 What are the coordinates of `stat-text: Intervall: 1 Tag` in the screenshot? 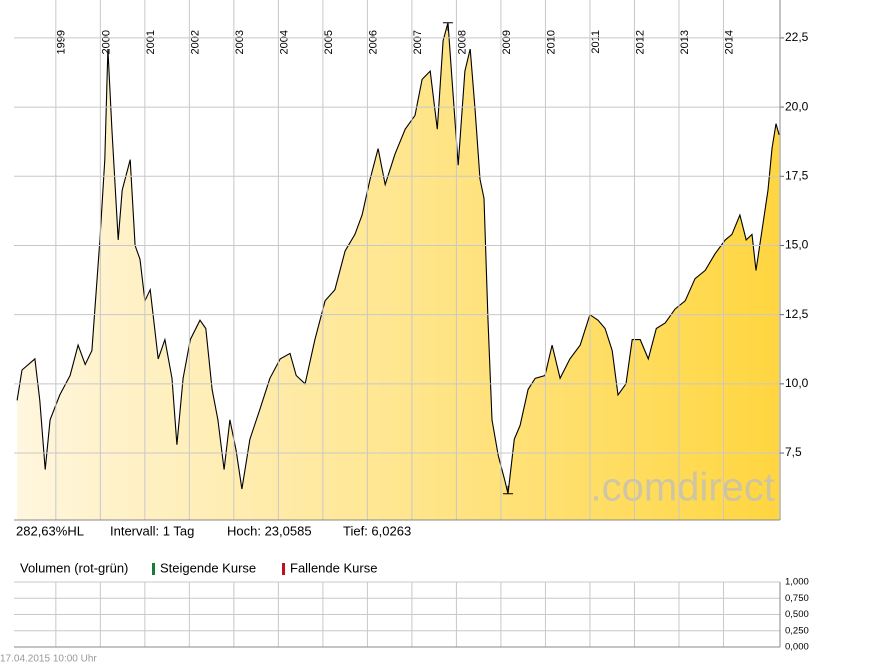 It's located at (152, 530).